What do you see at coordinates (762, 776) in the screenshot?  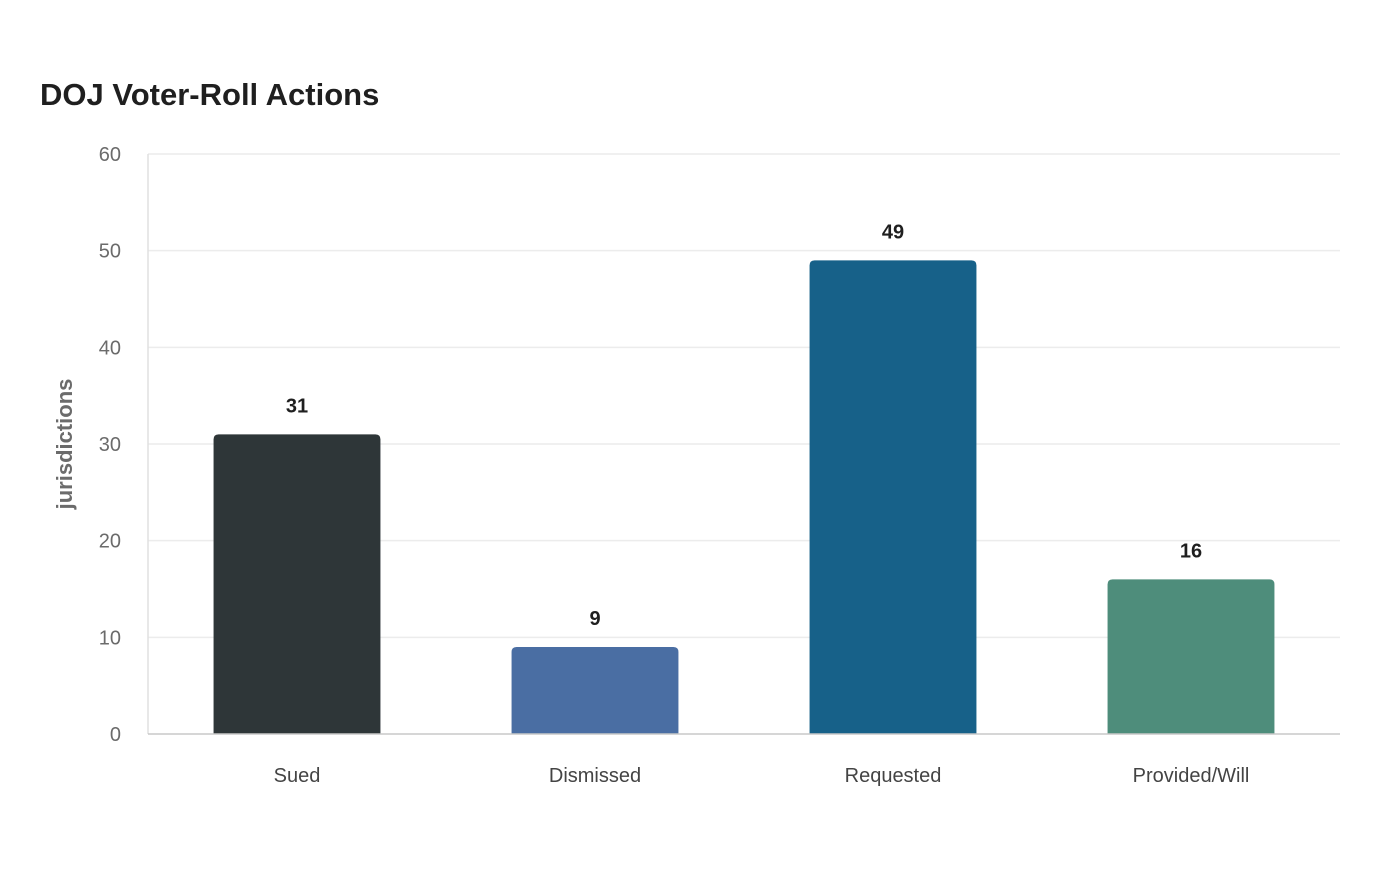 I see `x-axis-categories: Sued Dismissed Requested Provided/Will` at bounding box center [762, 776].